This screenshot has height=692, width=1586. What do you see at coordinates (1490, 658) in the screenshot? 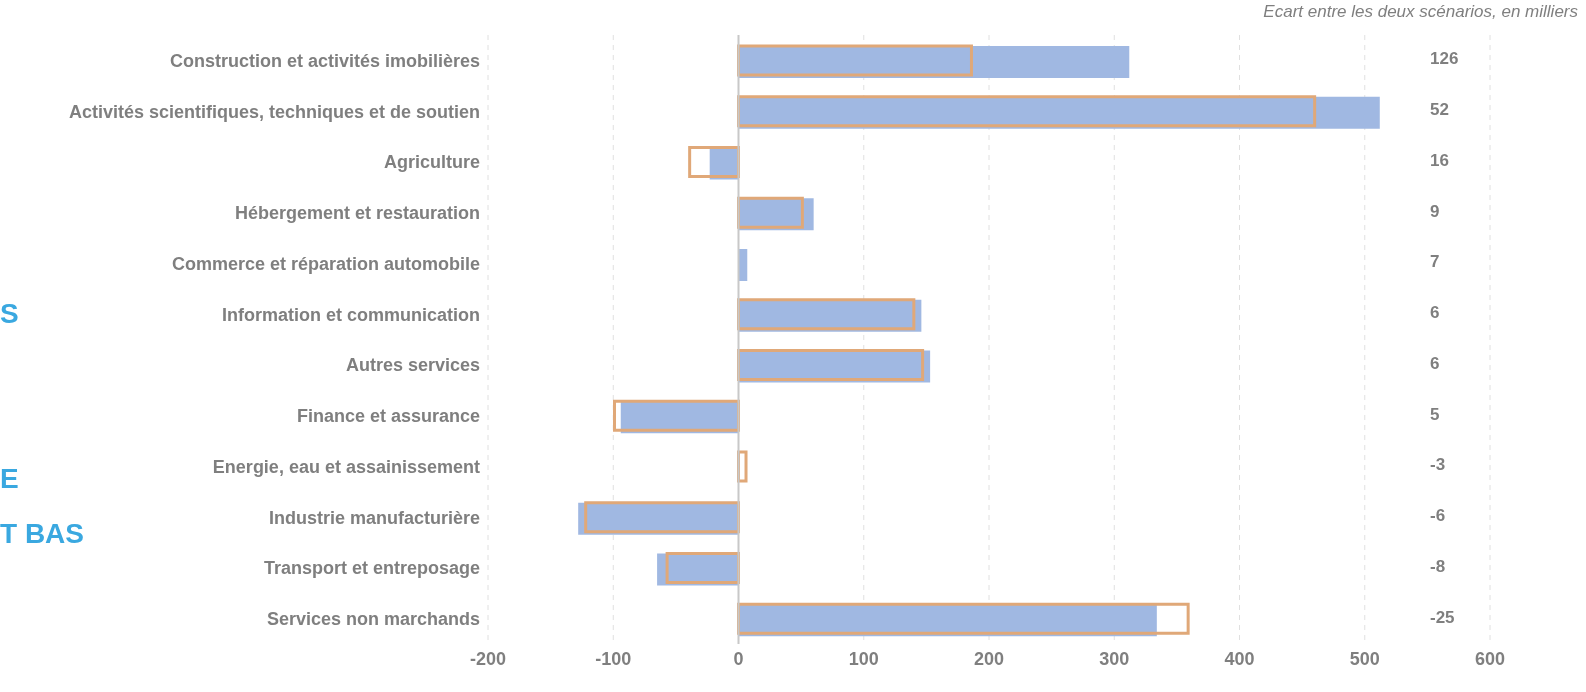
I see `x-tick-label: 600` at bounding box center [1490, 658].